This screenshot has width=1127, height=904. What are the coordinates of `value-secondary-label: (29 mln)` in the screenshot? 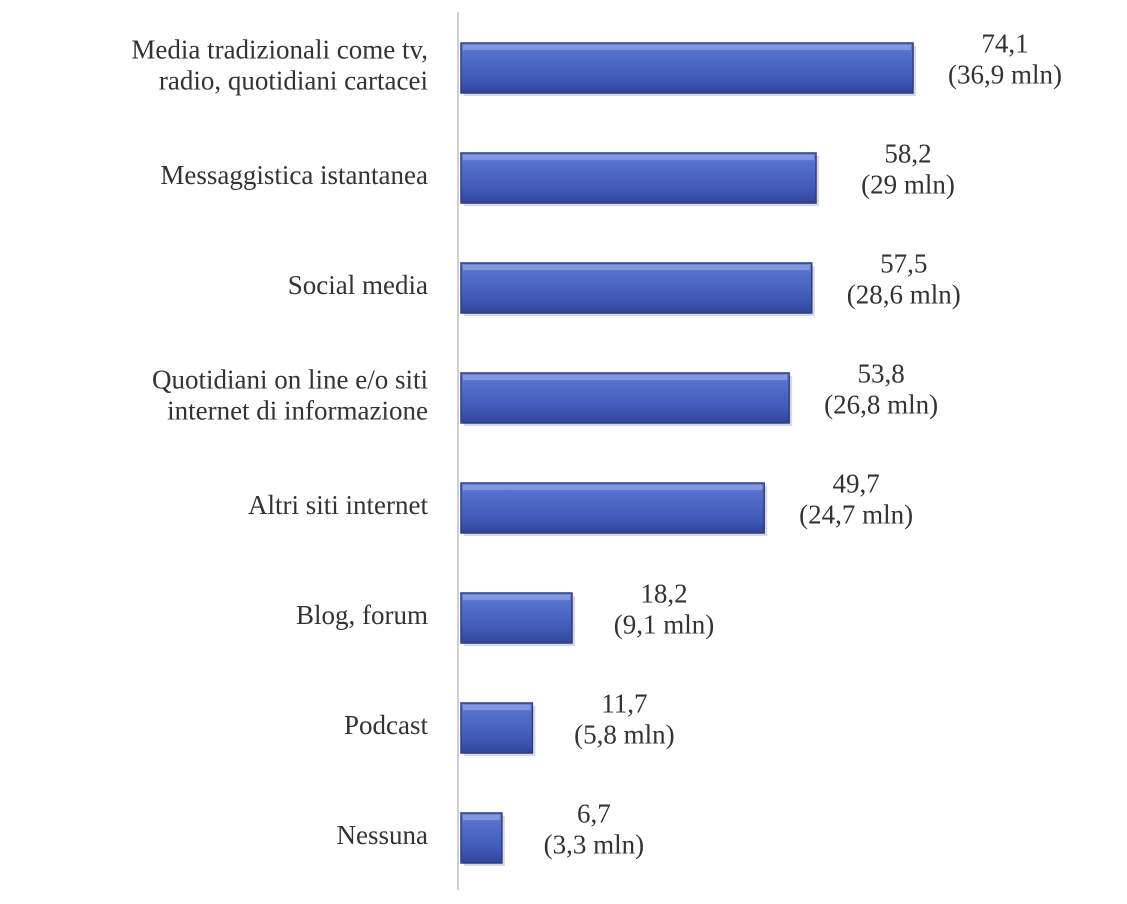 It's located at (908, 185).